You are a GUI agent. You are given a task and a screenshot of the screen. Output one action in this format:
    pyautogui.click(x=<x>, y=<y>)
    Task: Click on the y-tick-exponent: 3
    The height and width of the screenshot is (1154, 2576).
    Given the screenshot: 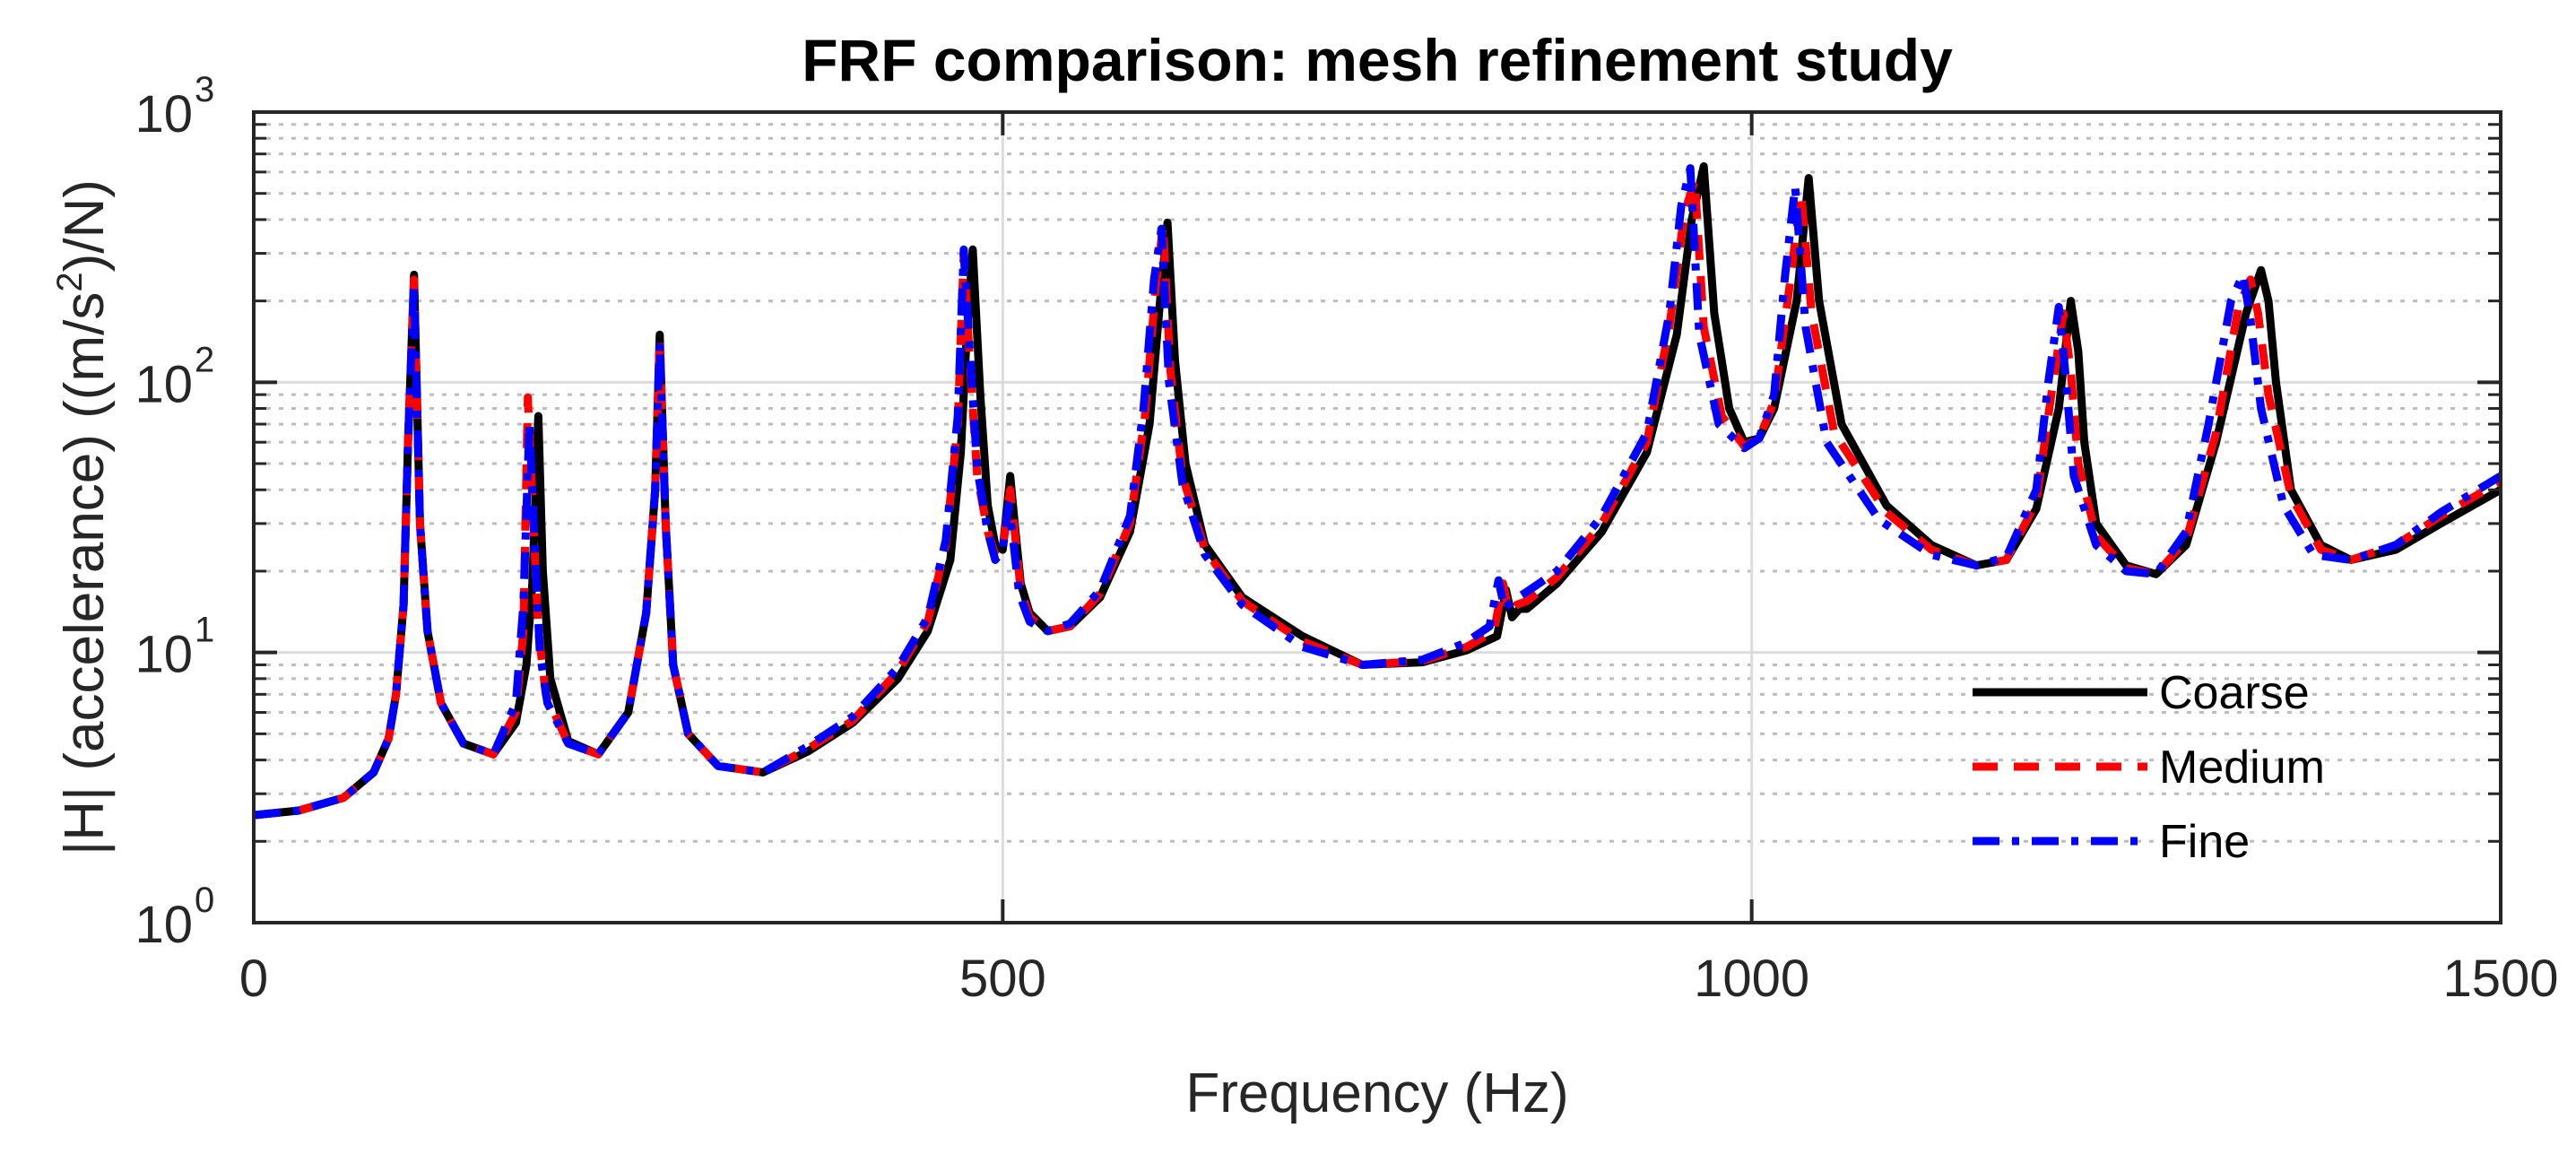 What is the action you would take?
    pyautogui.click(x=204, y=89)
    